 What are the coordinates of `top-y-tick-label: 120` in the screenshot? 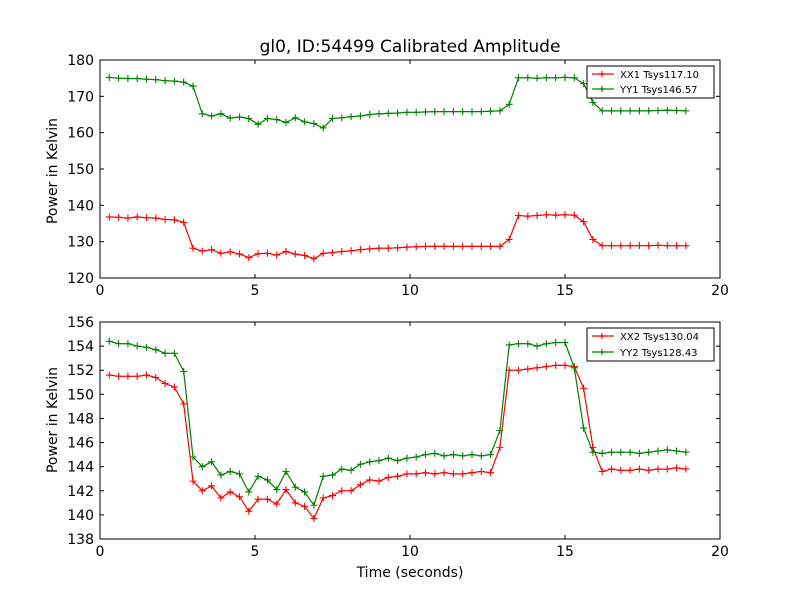 It's located at (80, 279).